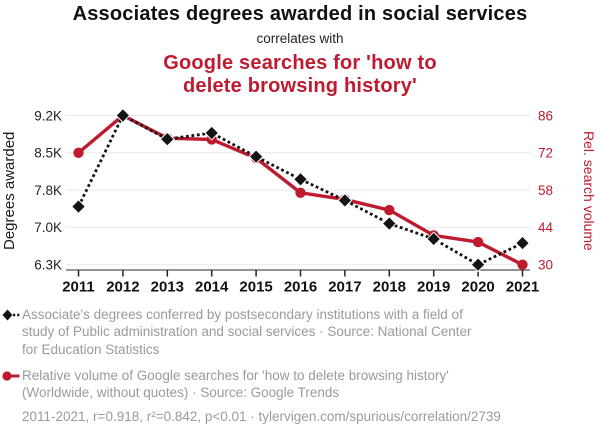  What do you see at coordinates (167, 287) in the screenshot?
I see `x-tick-label: 2013` at bounding box center [167, 287].